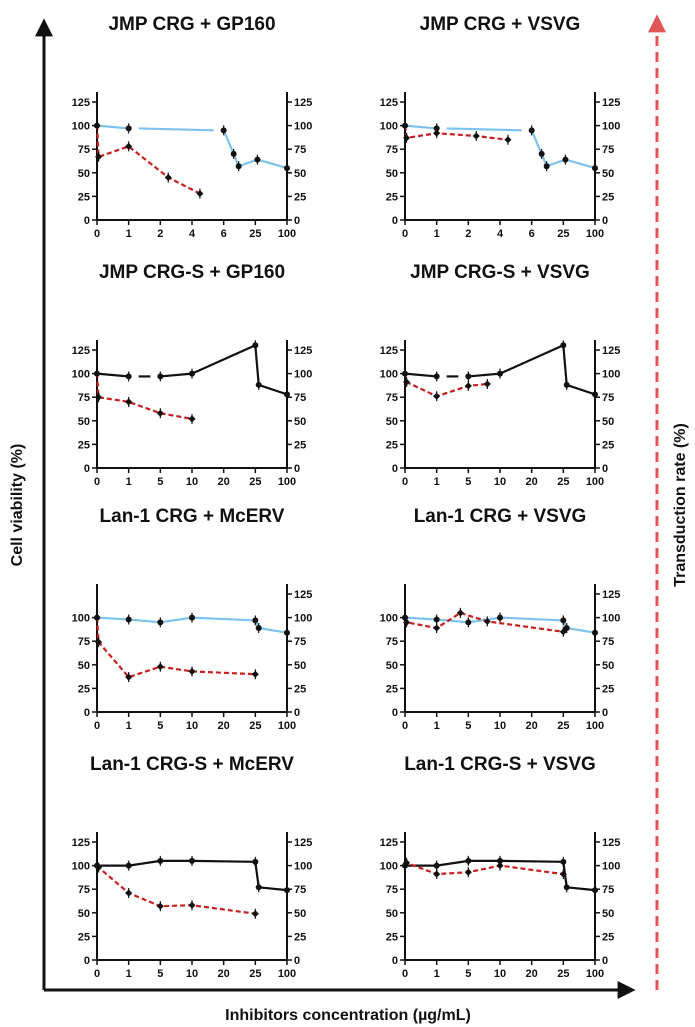  What do you see at coordinates (81, 843) in the screenshot?
I see `y-tick-label: 125` at bounding box center [81, 843].